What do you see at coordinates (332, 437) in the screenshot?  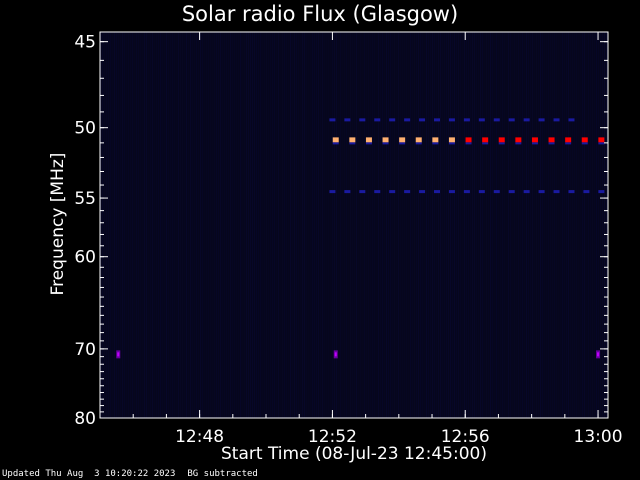 I see `x-tick-label: 12:52` at bounding box center [332, 437].